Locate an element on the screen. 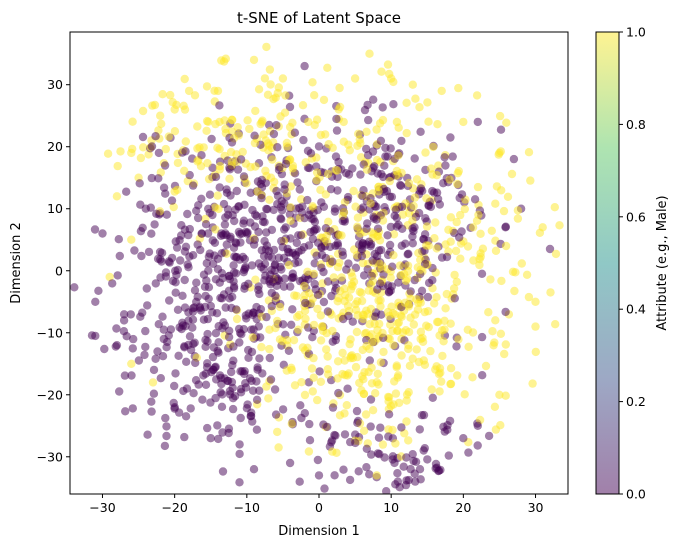 Image resolution: width=679 pixels, height=547 pixels. colorbar-tick-label: 0.4 is located at coordinates (636, 309).